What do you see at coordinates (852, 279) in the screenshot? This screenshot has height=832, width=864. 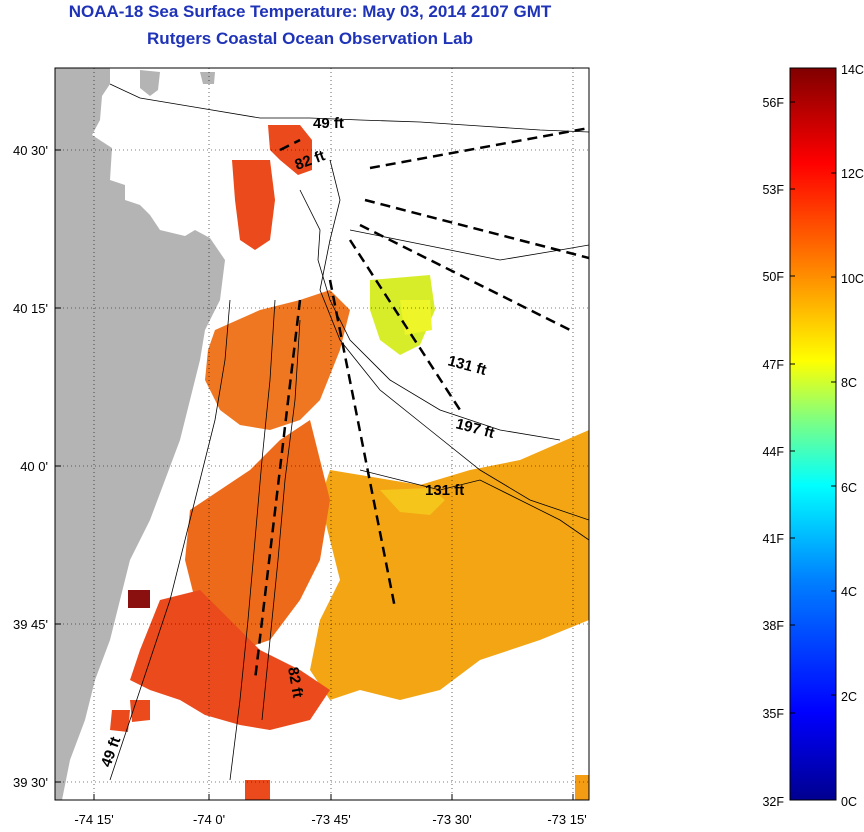 I see `celsius-tick-label: 10C` at bounding box center [852, 279].